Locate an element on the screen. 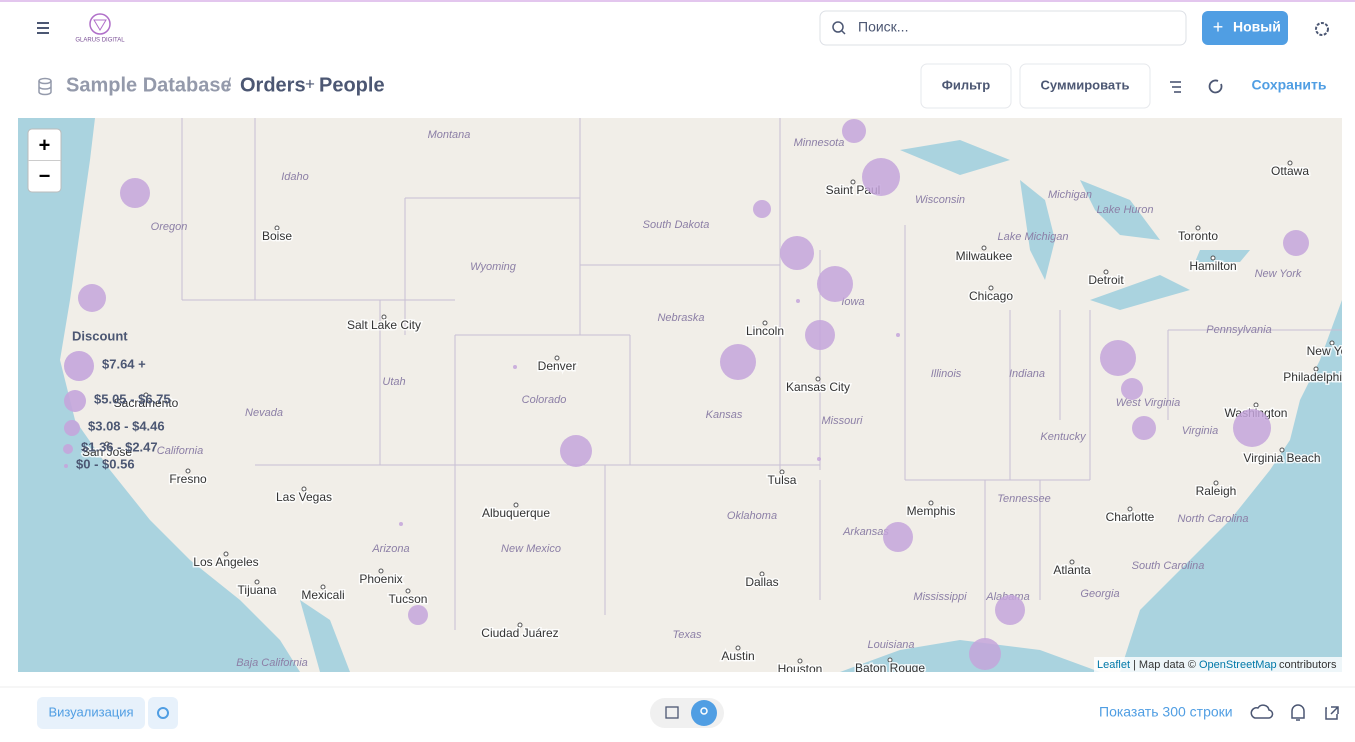 This screenshot has width=1355, height=742. map-view-active is located at coordinates (704, 713).